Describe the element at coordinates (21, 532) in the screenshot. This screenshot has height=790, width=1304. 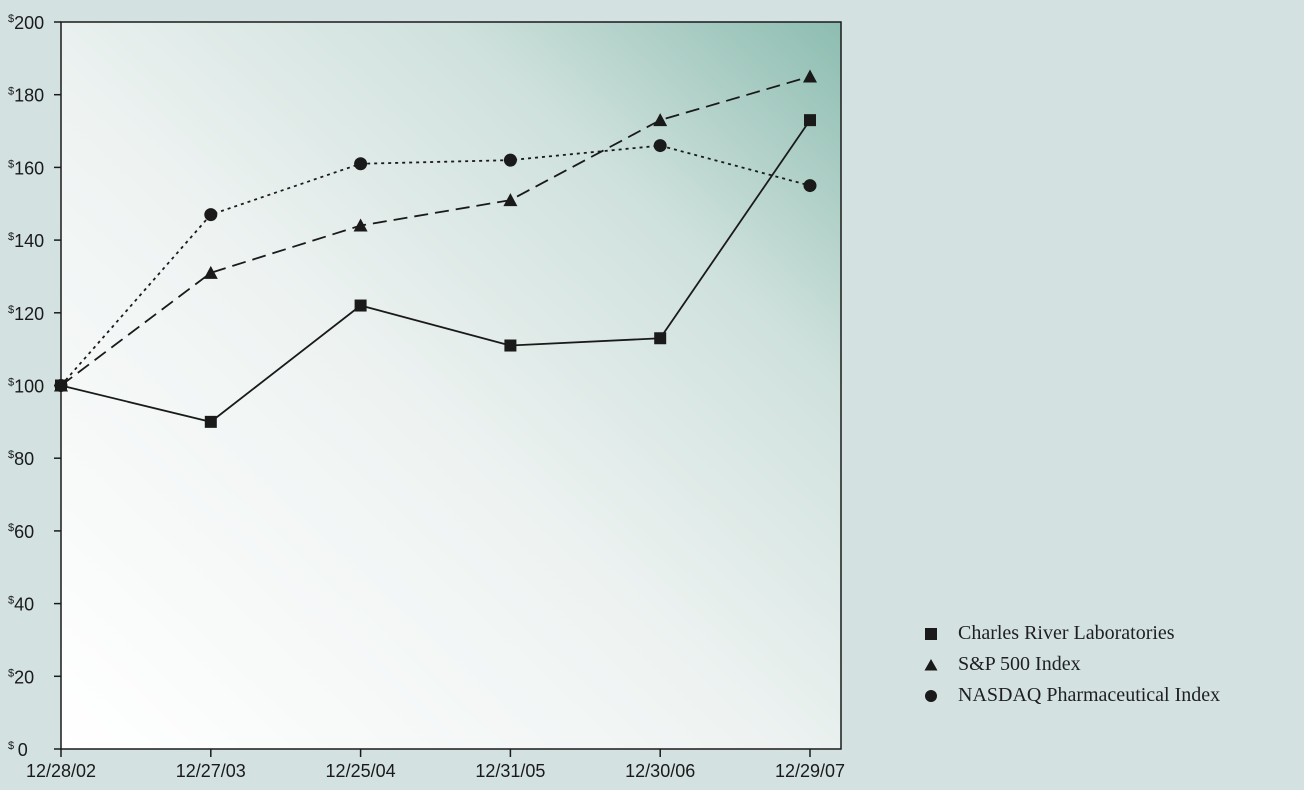
I see `y-tick-label: $60` at that location.